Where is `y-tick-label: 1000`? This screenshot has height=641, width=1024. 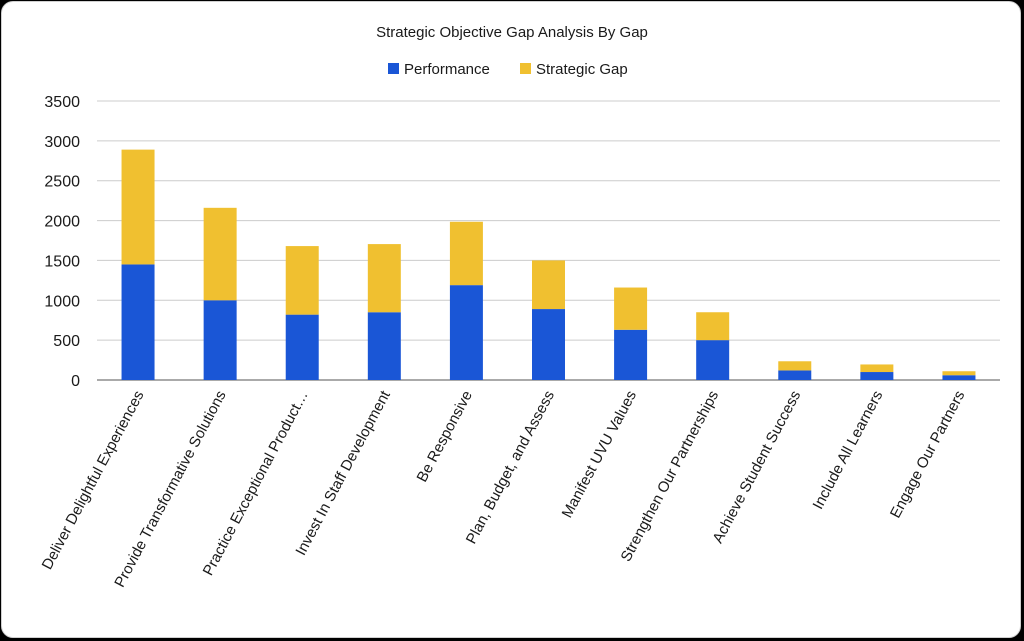
y-tick-label: 1000 is located at coordinates (62, 301).